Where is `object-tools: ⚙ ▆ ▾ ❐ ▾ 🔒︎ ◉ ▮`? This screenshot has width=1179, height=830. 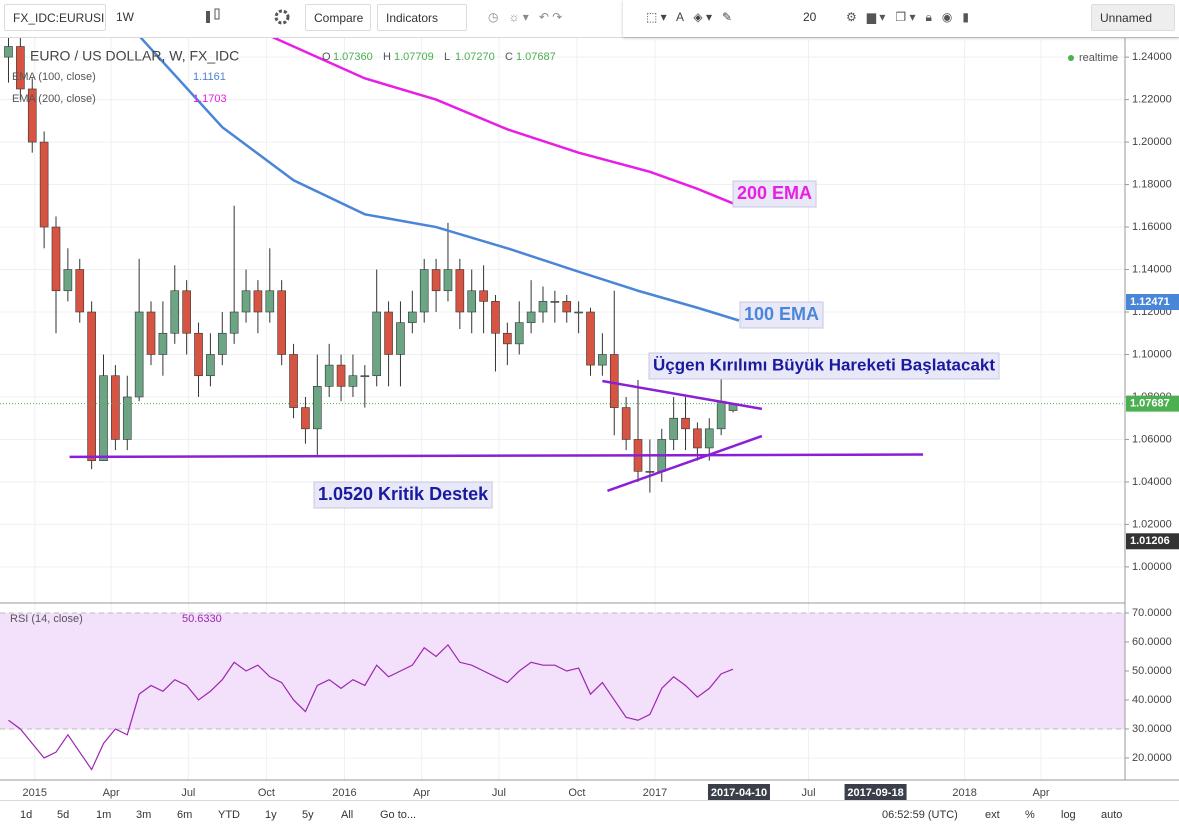
object-tools: ⚙ ▆ ▾ ❐ ▾ 🔒︎ ◉ ▮ is located at coordinates (953, 17).